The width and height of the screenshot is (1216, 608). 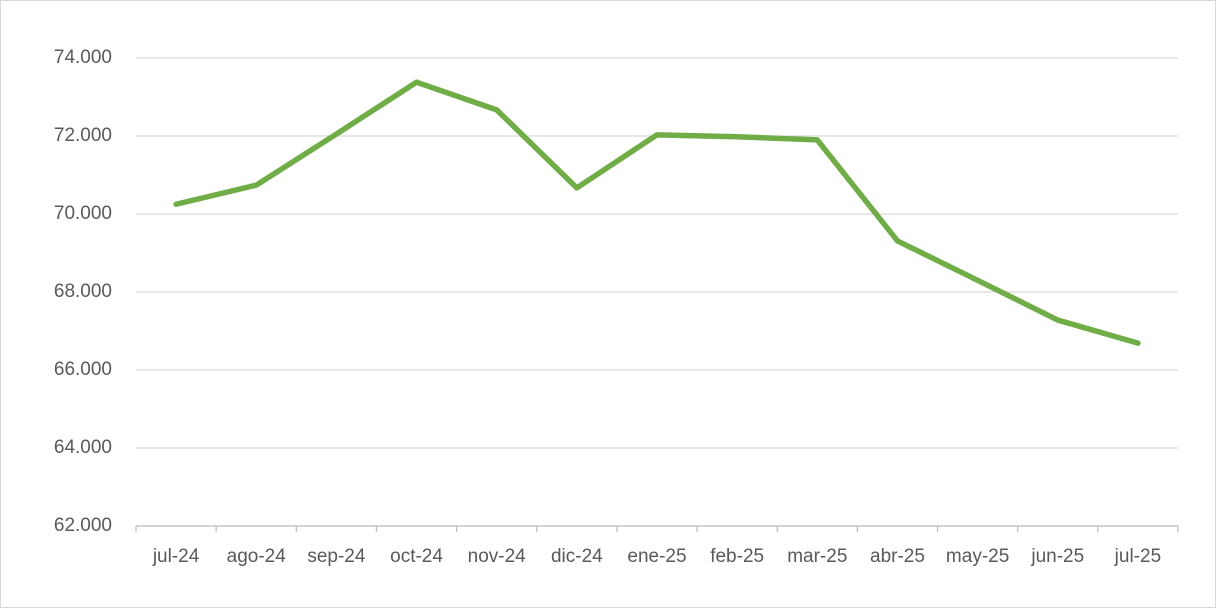 What do you see at coordinates (897, 556) in the screenshot?
I see `x-tick-label: abr-25` at bounding box center [897, 556].